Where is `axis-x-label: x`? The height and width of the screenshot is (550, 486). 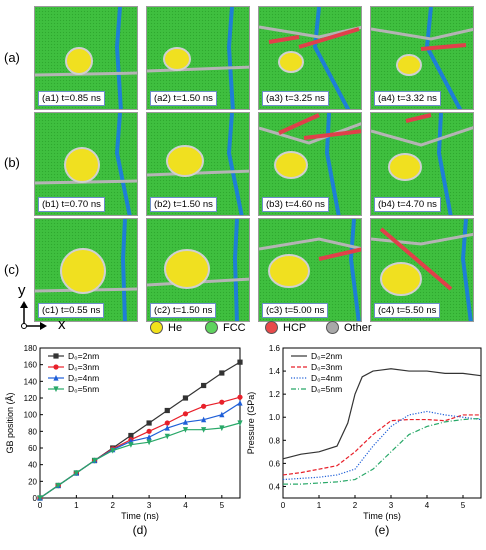 axis-x-label: x is located at coordinates (62, 324).